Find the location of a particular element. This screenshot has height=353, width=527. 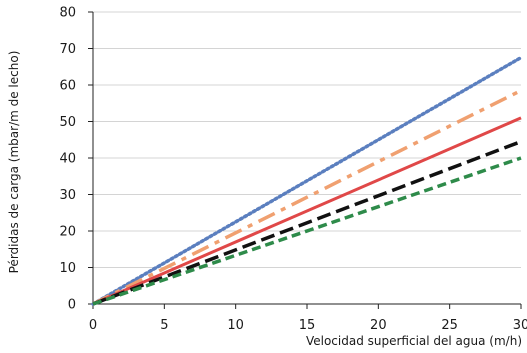

y-tick-label: 20 is located at coordinates (67, 232).